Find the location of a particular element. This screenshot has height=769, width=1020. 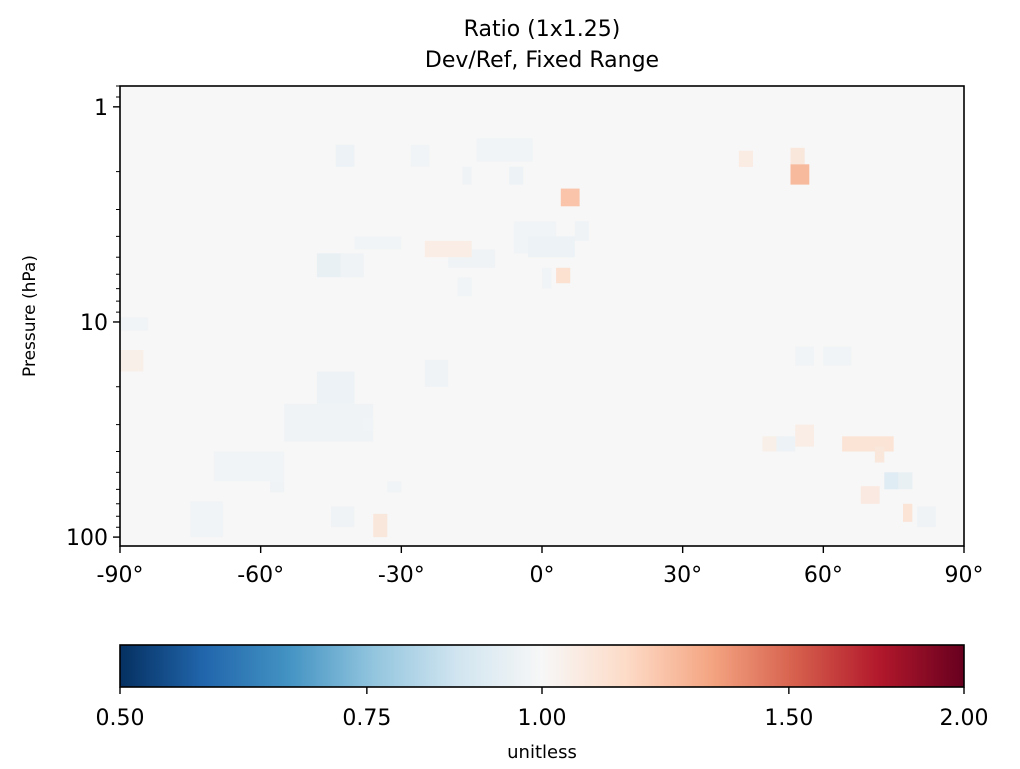

colorbar: 0.50 0.75 1.00 1.50 2.00 unitless is located at coordinates (542, 703).